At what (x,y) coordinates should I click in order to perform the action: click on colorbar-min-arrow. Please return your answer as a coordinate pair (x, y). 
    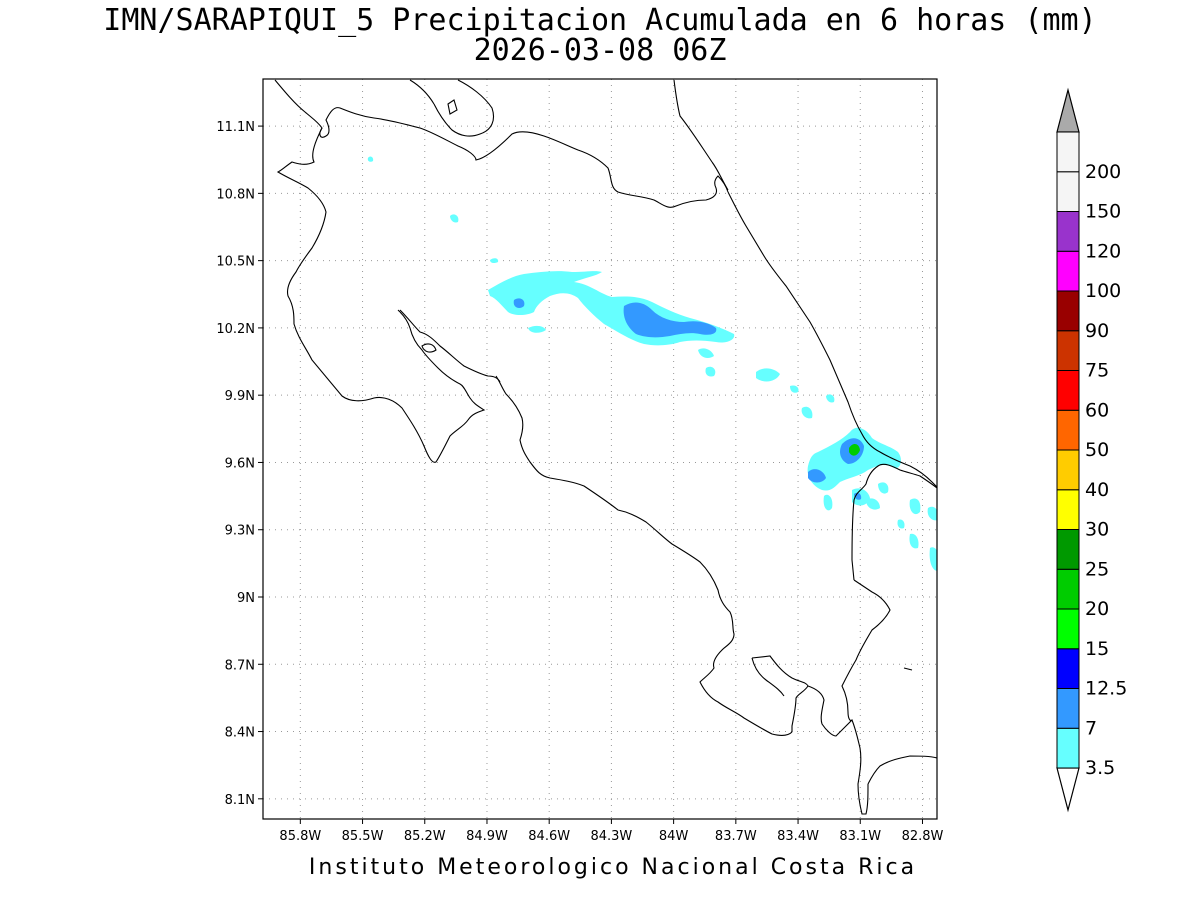
    Looking at the image, I should click on (1068, 790).